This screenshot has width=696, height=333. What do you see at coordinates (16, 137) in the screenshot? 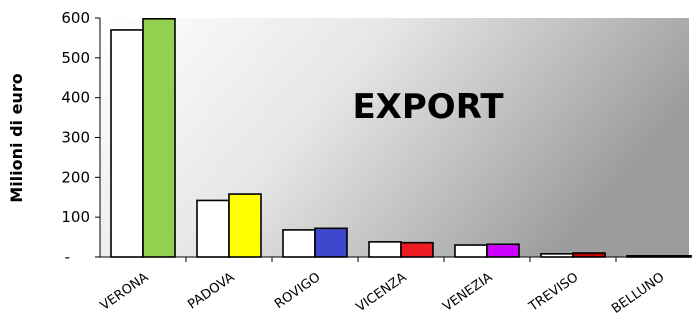
I see `y-axis-label: Milioni di euro` at bounding box center [16, 137].